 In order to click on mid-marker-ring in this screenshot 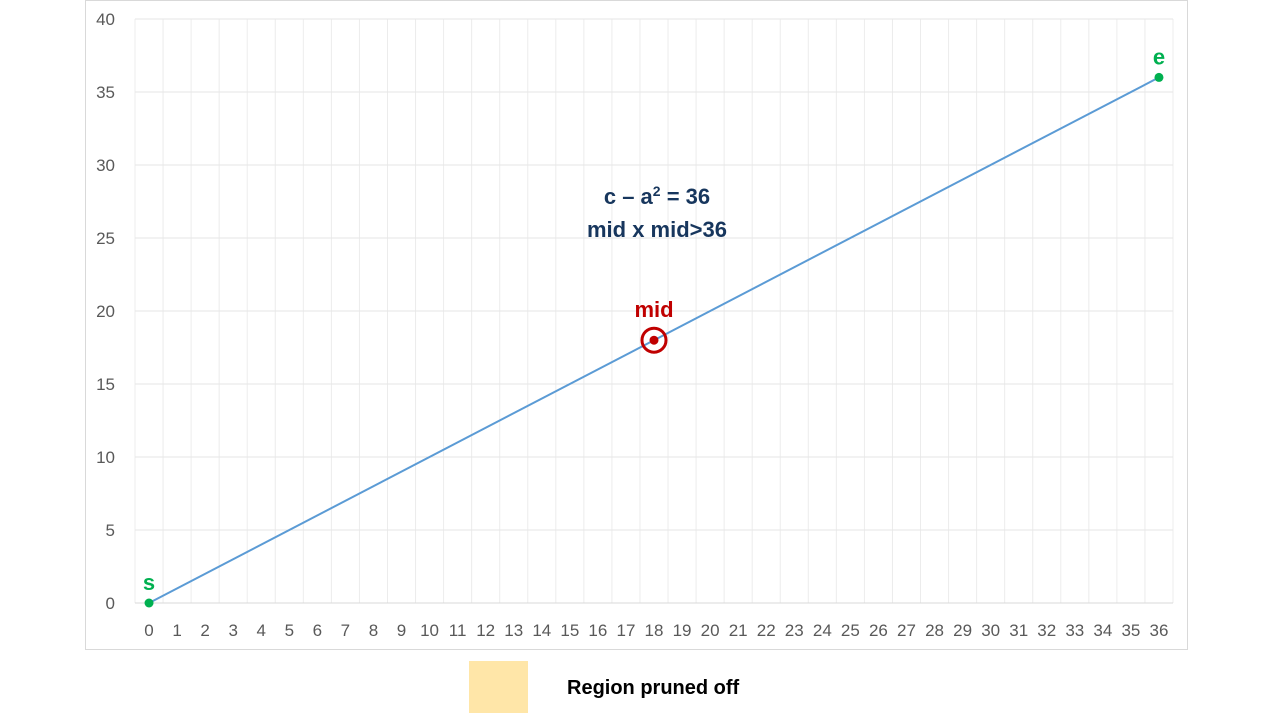, I will do `click(654, 340)`.